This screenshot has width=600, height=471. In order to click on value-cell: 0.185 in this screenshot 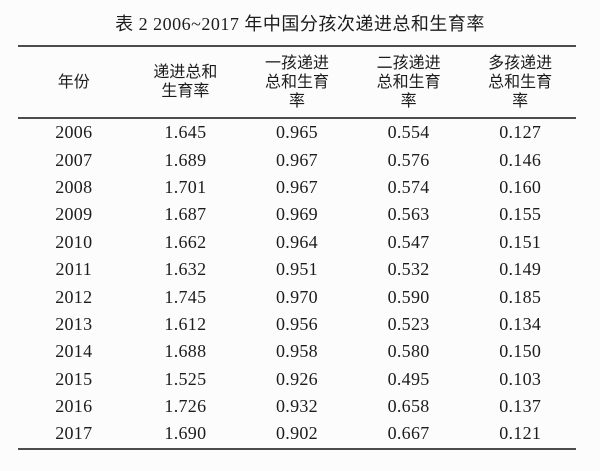, I will do `click(520, 296)`.